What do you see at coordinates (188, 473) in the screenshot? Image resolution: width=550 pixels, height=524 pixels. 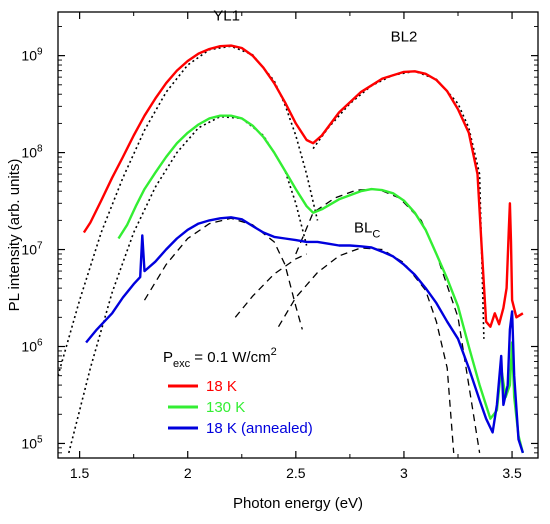 I see `x-tick-label: 2` at bounding box center [188, 473].